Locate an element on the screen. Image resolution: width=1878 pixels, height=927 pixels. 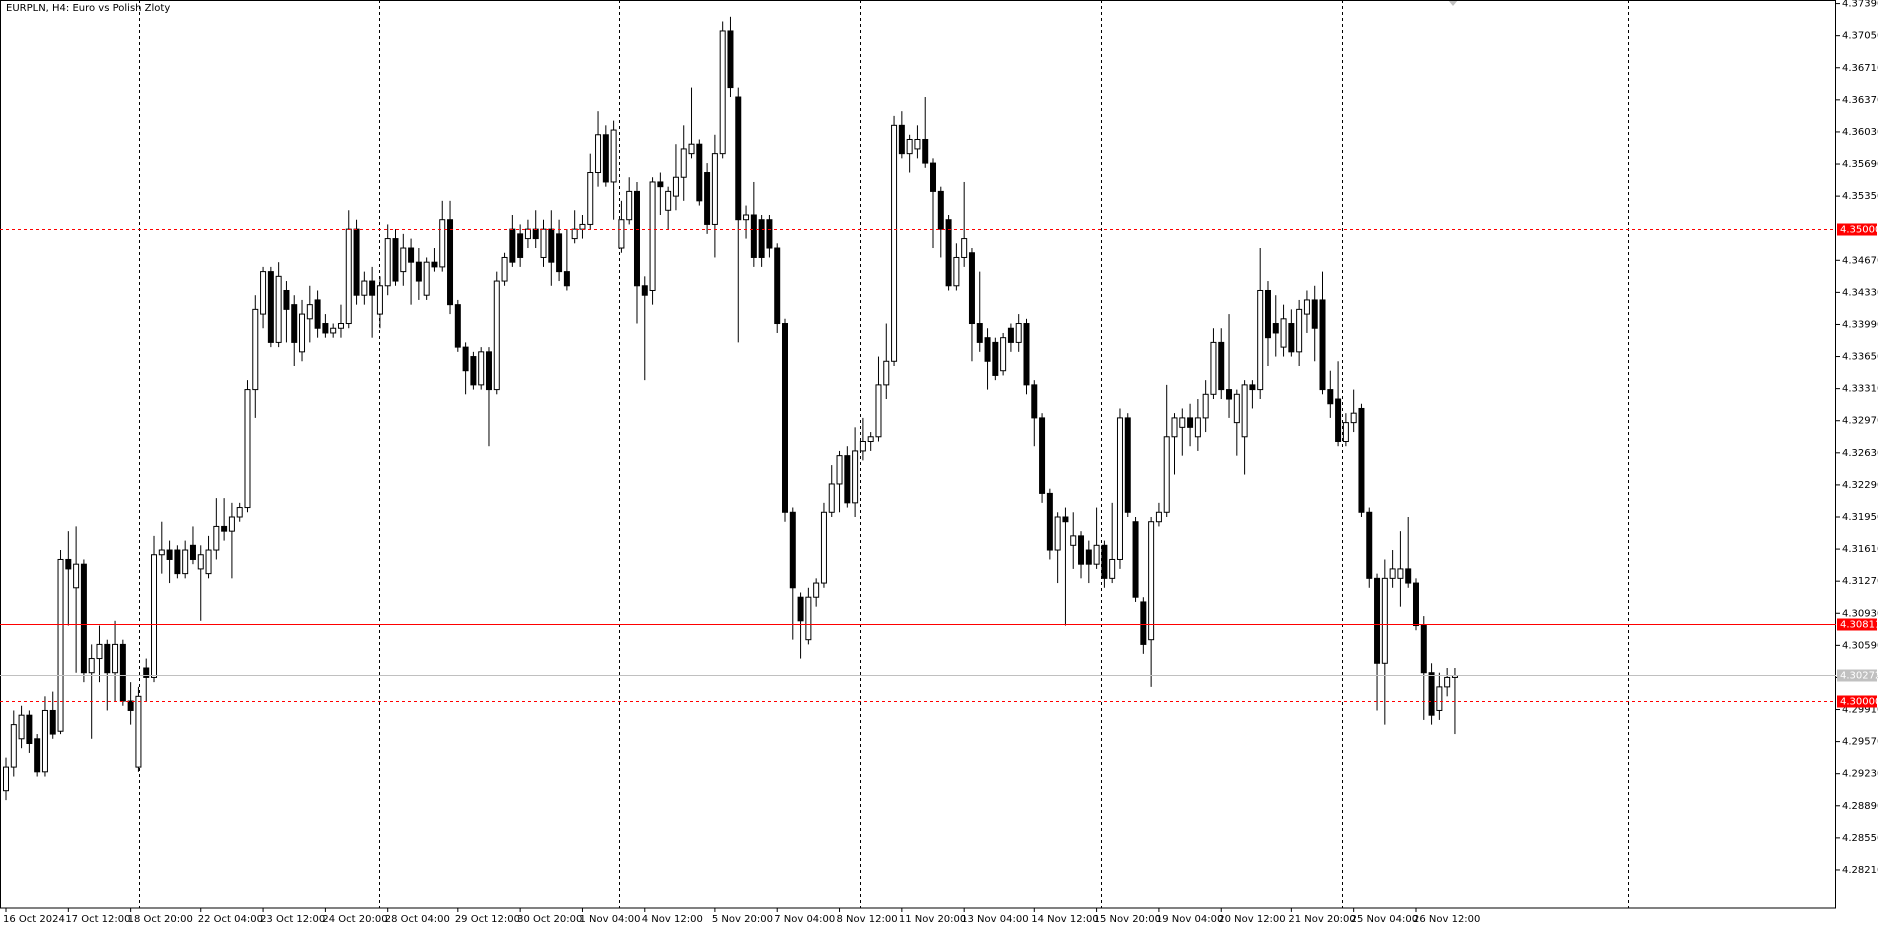
level-label: 4.30000 is located at coordinates (1859, 702).